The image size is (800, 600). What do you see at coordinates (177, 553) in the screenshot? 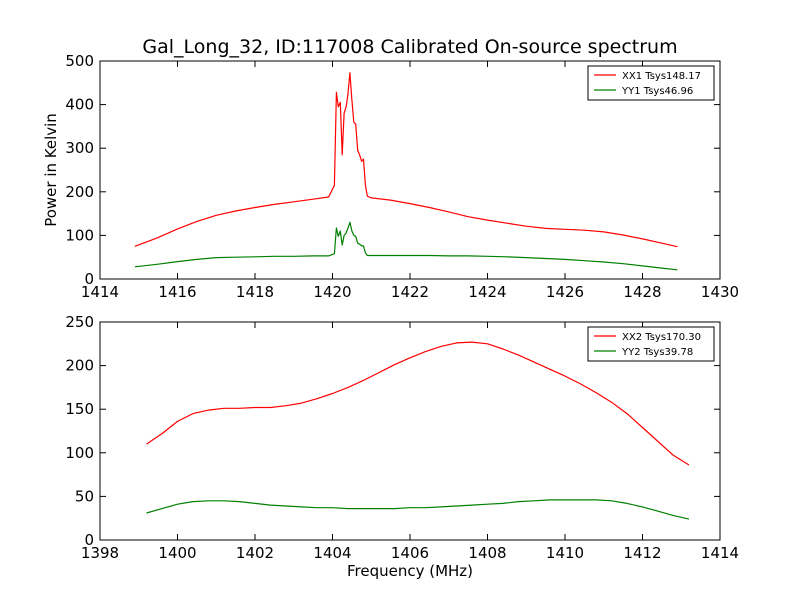
I see `x-tick-label: 1400` at bounding box center [177, 553].